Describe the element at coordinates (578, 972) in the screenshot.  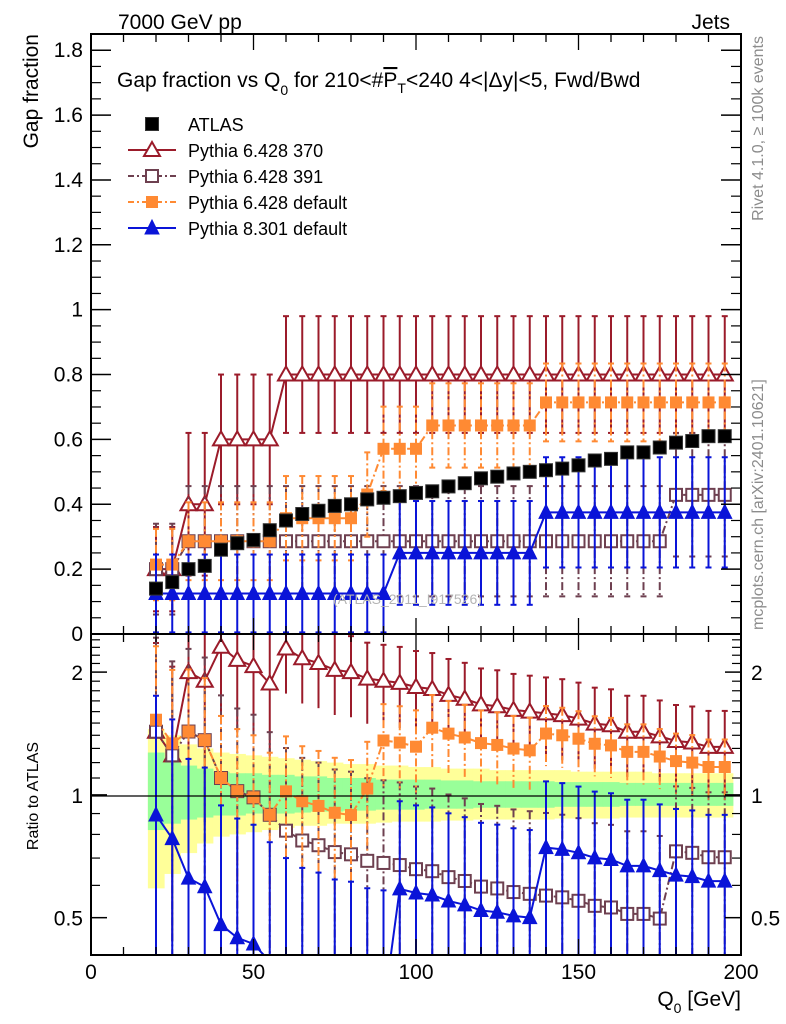
I see `x-tick-label: 150` at that location.